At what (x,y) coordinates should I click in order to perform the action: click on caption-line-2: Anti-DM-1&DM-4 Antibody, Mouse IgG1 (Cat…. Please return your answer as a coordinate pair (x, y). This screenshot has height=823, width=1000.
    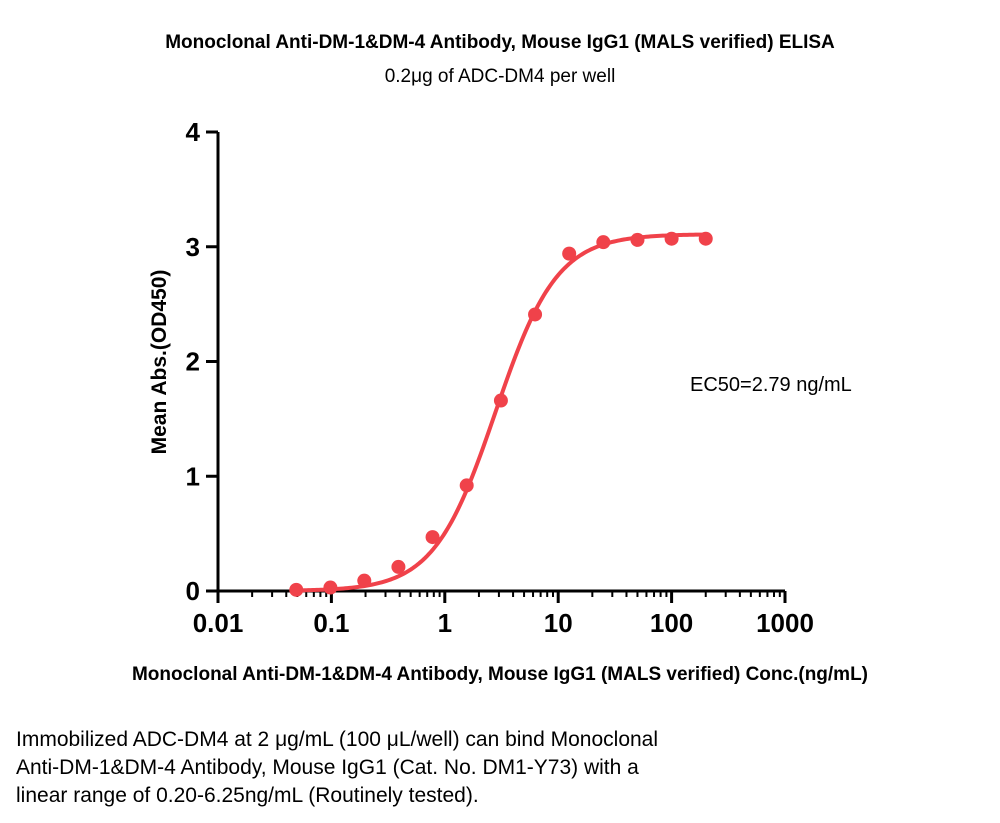
    Looking at the image, I should click on (327, 767).